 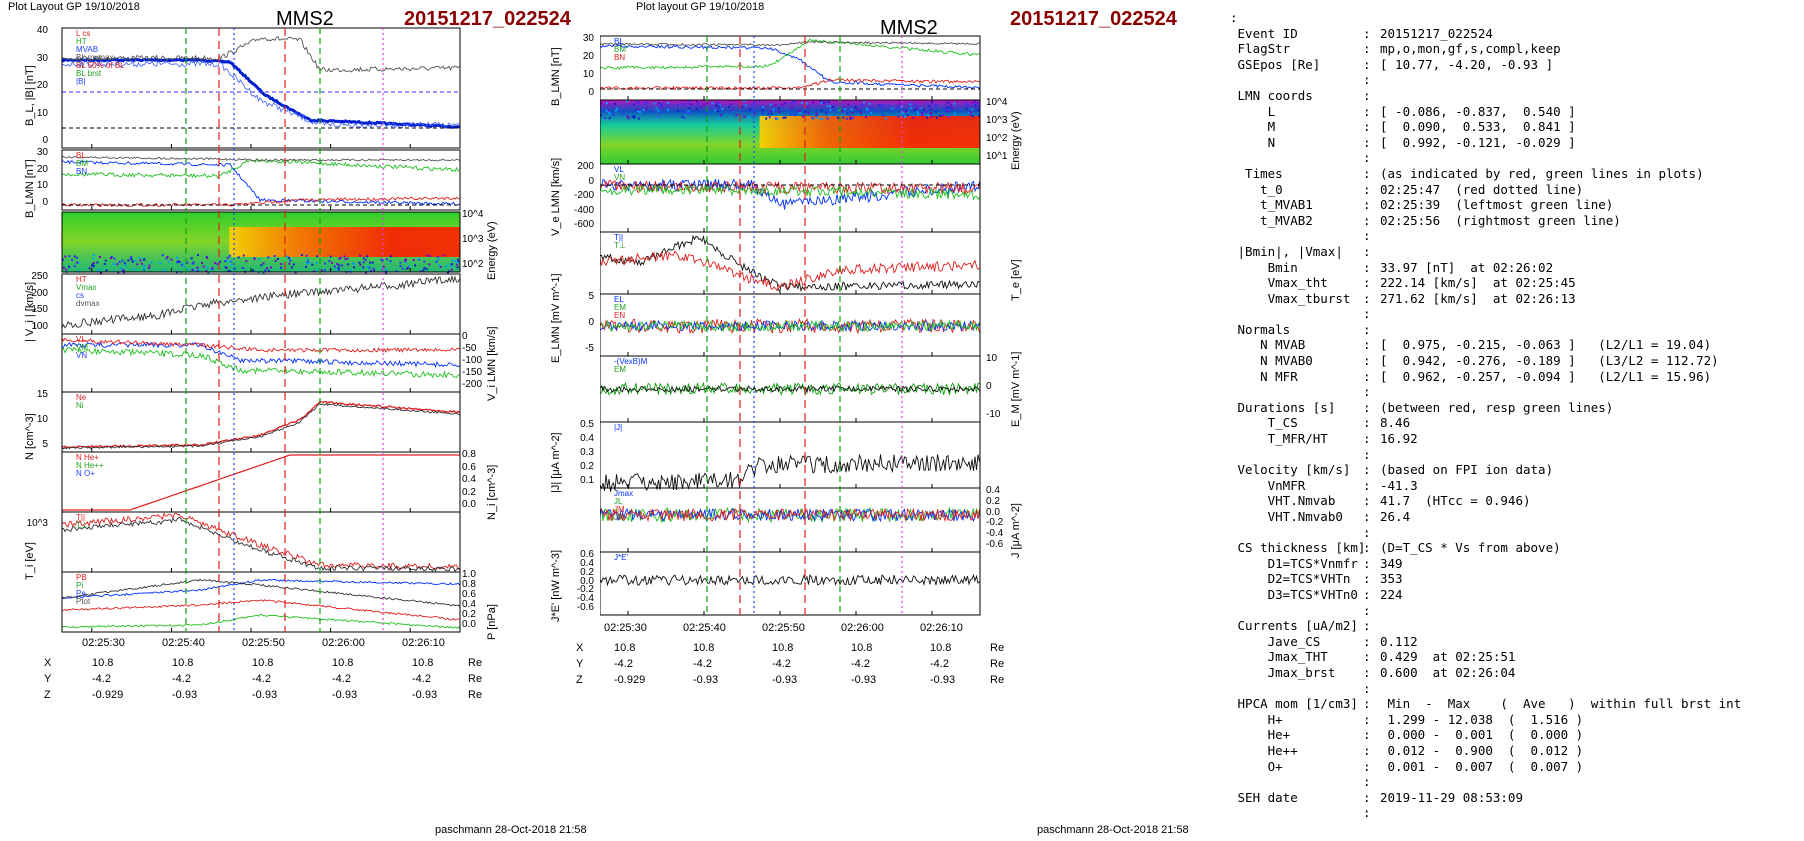 What do you see at coordinates (992, 358) in the screenshot?
I see `panel-6-tick: 10` at bounding box center [992, 358].